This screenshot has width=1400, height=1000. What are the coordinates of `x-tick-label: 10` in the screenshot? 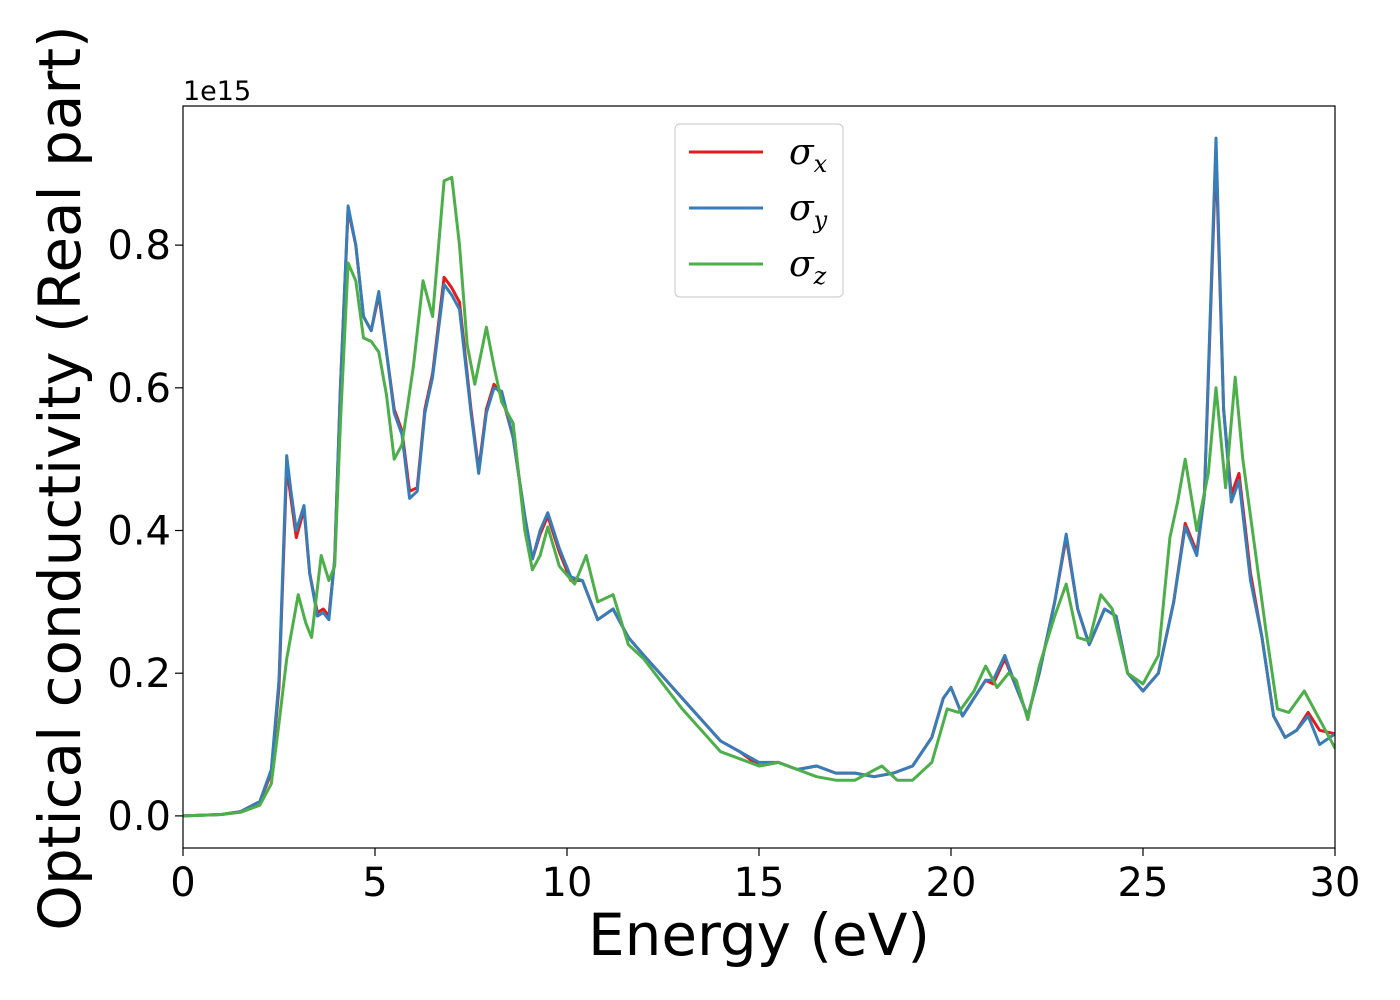 It's located at (567, 883).